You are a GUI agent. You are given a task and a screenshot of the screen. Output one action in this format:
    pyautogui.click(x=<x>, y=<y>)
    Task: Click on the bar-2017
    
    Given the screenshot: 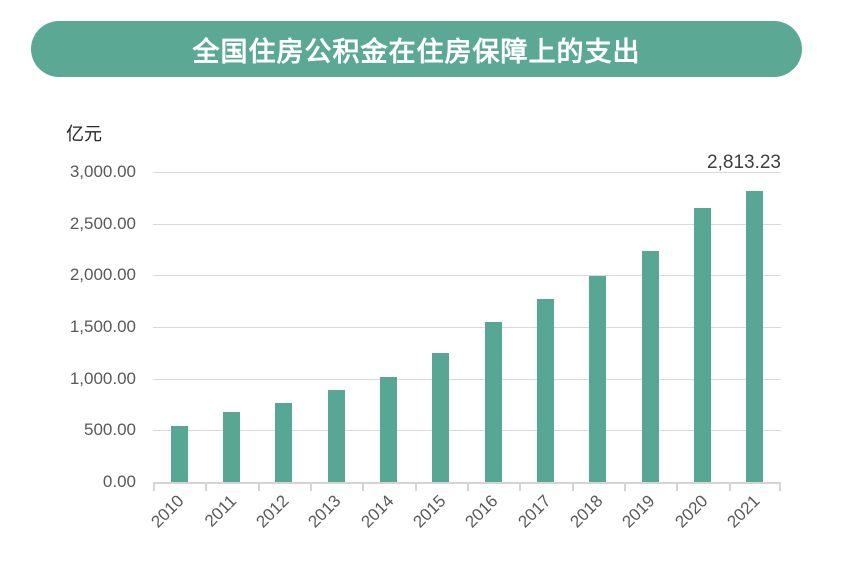 What is the action you would take?
    pyautogui.click(x=545, y=390)
    